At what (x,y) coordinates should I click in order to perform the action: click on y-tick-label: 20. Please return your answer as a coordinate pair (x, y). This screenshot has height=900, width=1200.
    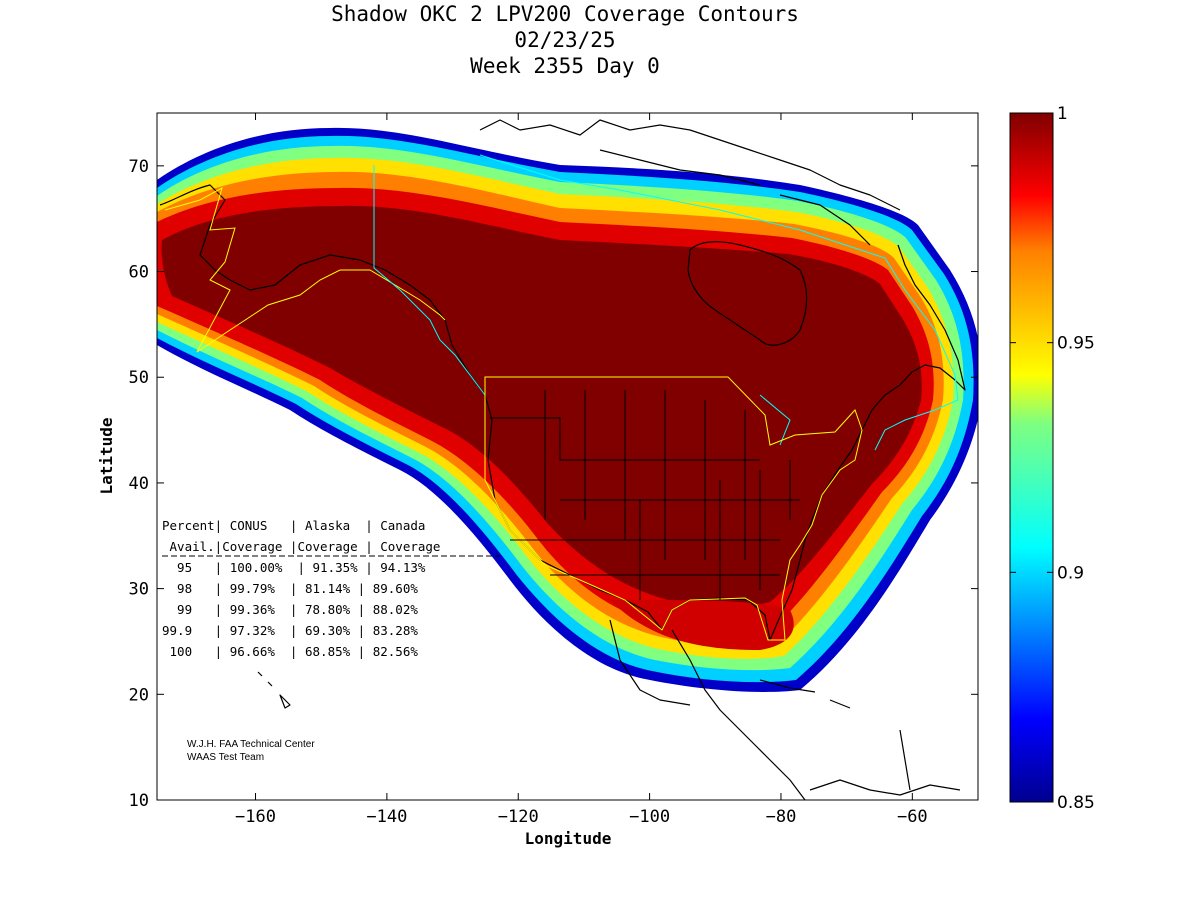
    Looking at the image, I should click on (139, 695).